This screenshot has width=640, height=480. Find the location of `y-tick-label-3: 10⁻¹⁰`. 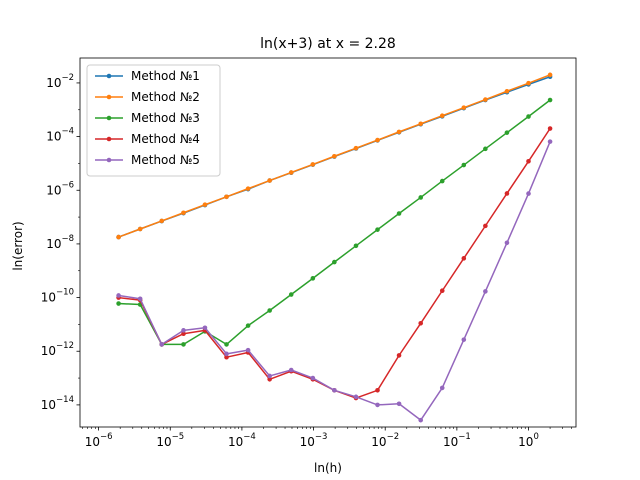

y-tick-label-3: 10⁻¹⁰ is located at coordinates (57, 296).